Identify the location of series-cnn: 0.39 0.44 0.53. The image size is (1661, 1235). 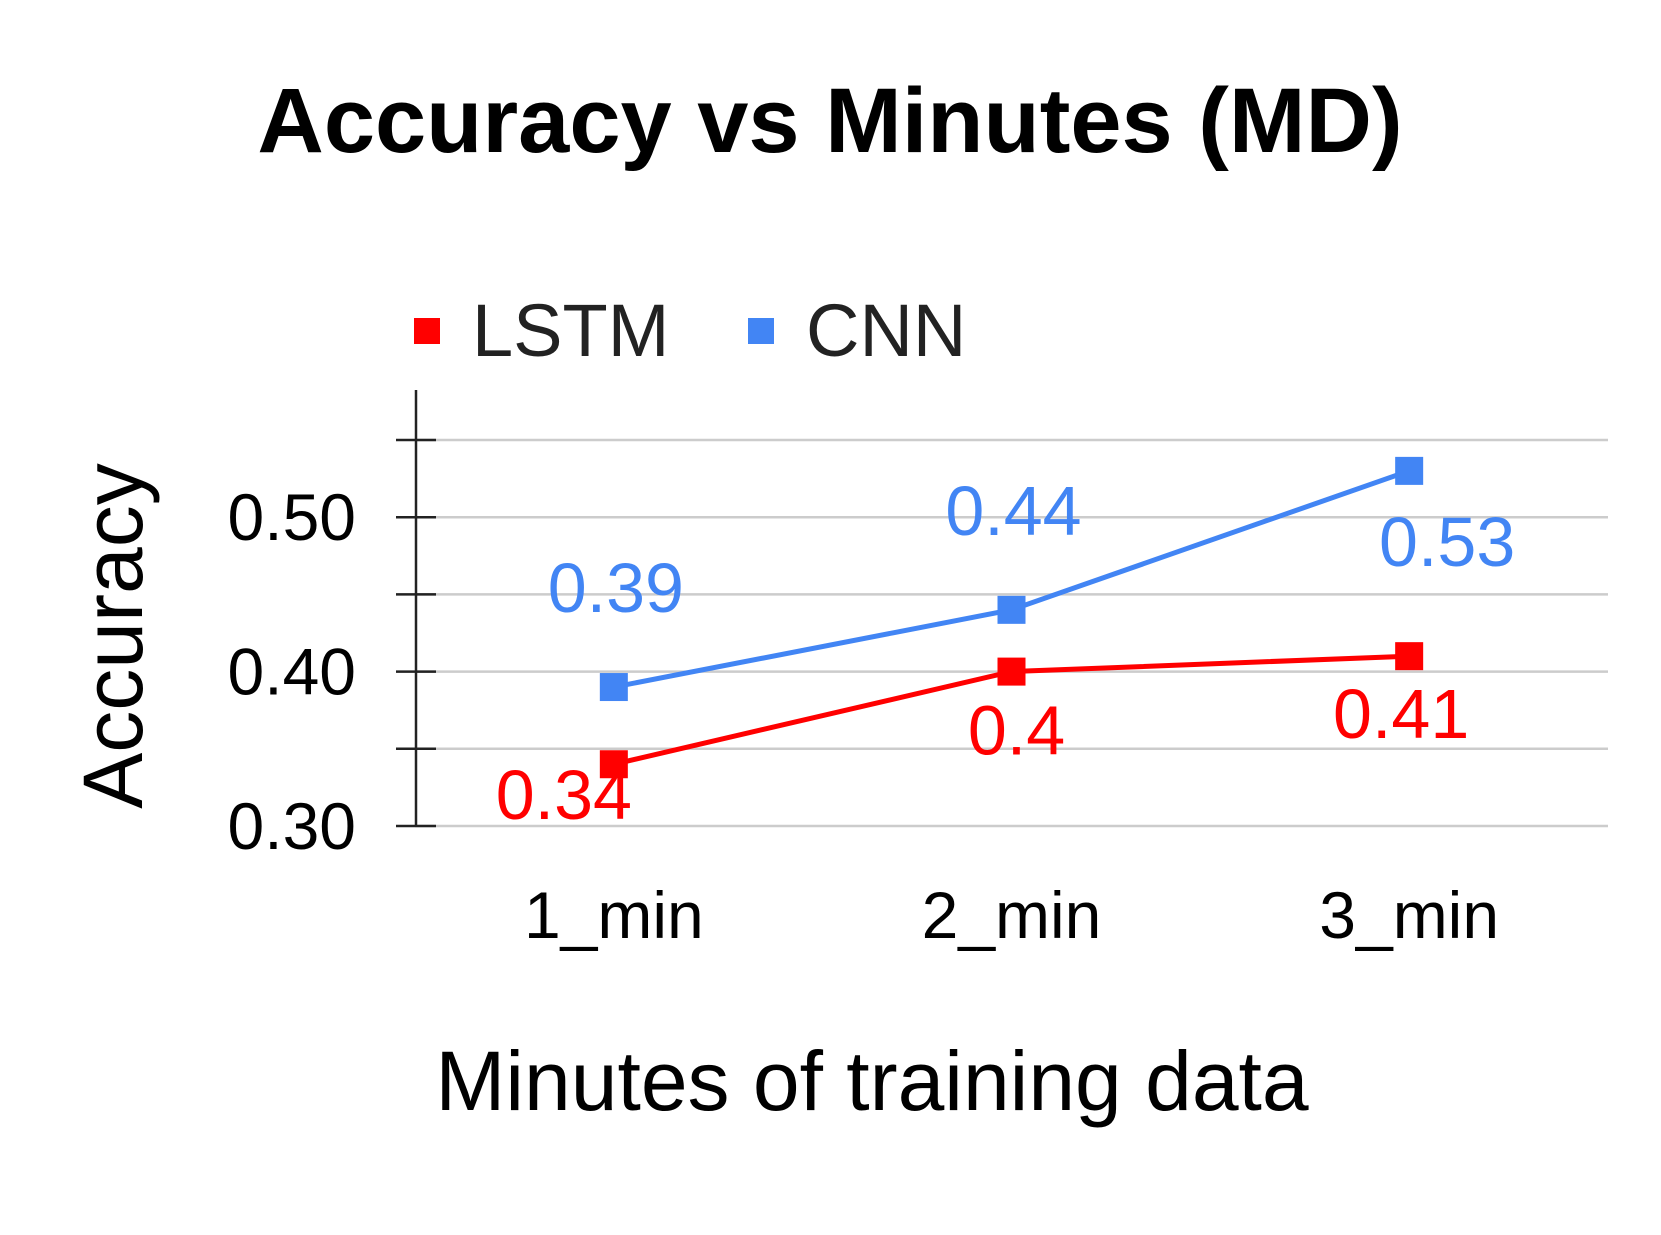
(1031, 579).